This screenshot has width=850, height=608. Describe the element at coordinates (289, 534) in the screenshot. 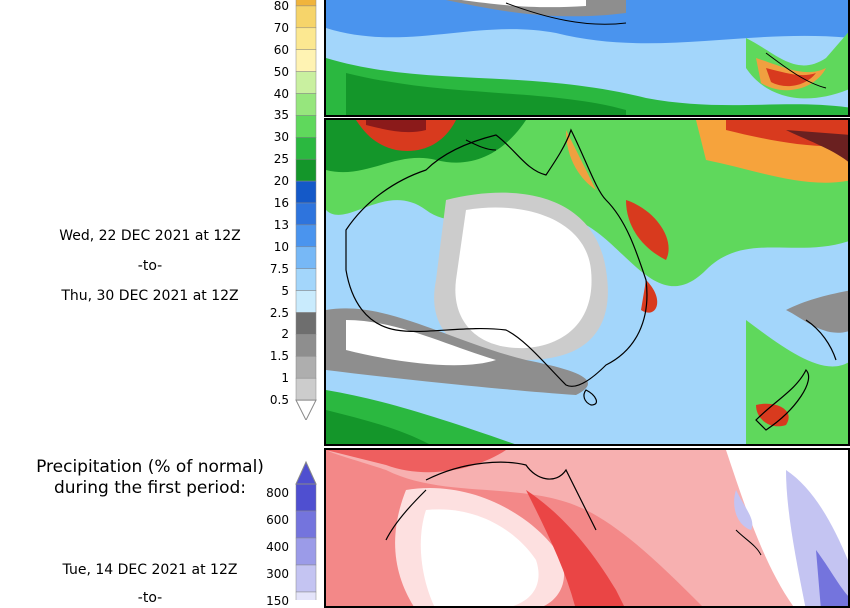

I see `pct-colorbar` at that location.